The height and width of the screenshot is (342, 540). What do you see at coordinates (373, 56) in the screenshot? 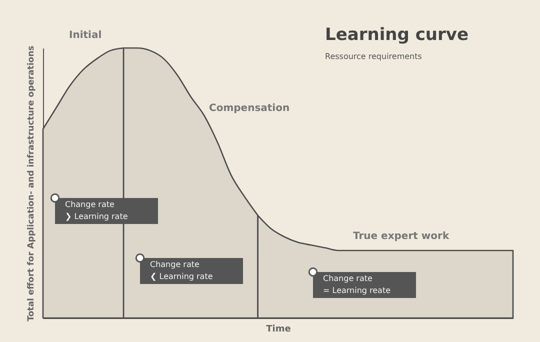
I see `text: Ressource requirements` at bounding box center [373, 56].